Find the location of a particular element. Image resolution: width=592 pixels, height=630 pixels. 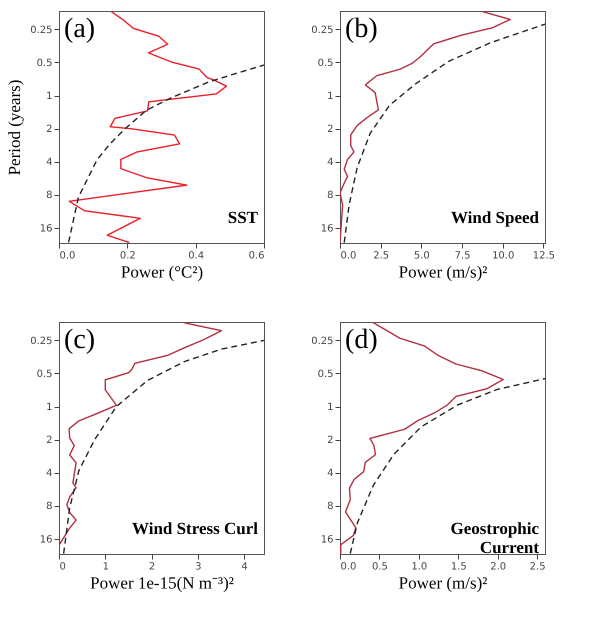

x-tick-label: 10.0 is located at coordinates (503, 256).